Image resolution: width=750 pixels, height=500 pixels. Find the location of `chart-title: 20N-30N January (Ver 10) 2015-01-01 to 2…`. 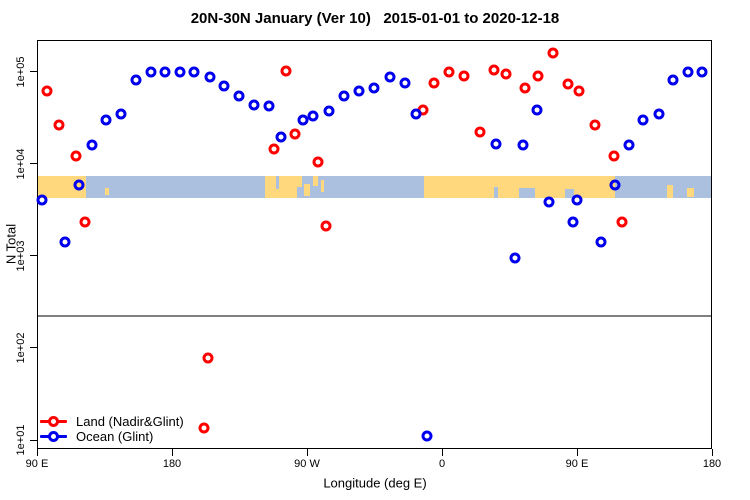

chart-title: 20N-30N January (Ver 10) 2015-01-01 to 2… is located at coordinates (375, 18).